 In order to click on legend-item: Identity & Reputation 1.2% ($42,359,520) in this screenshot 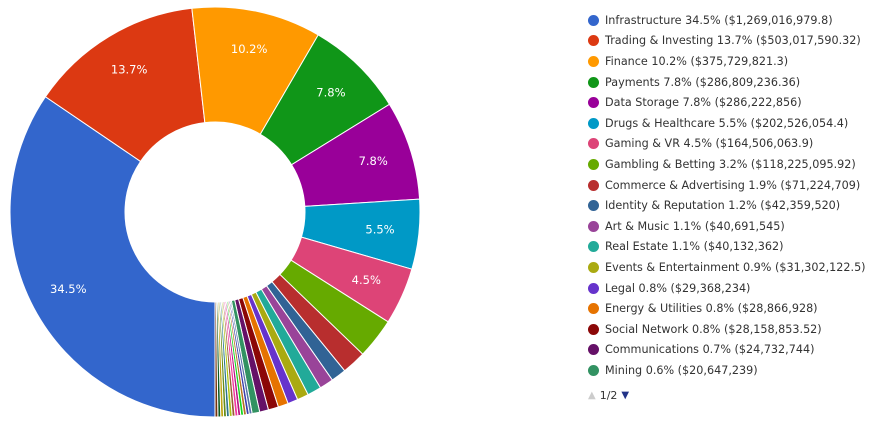, I will do `click(736, 205)`.